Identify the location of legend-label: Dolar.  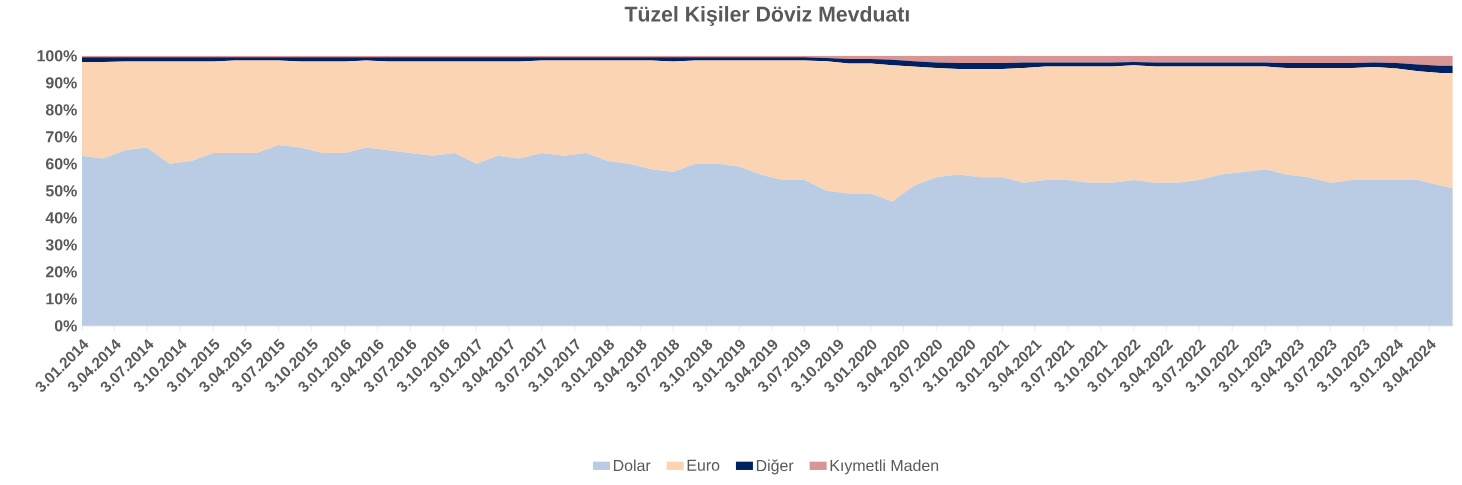
(632, 465).